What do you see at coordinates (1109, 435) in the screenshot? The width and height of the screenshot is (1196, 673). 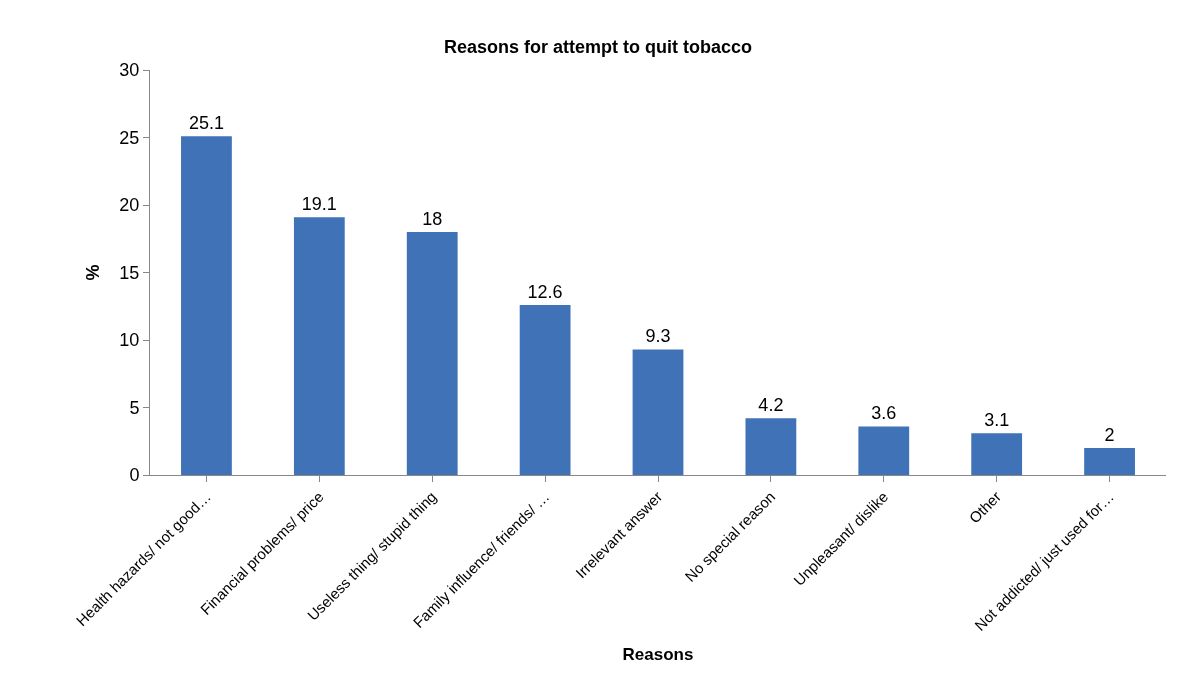 I see `data-label: 2` at bounding box center [1109, 435].